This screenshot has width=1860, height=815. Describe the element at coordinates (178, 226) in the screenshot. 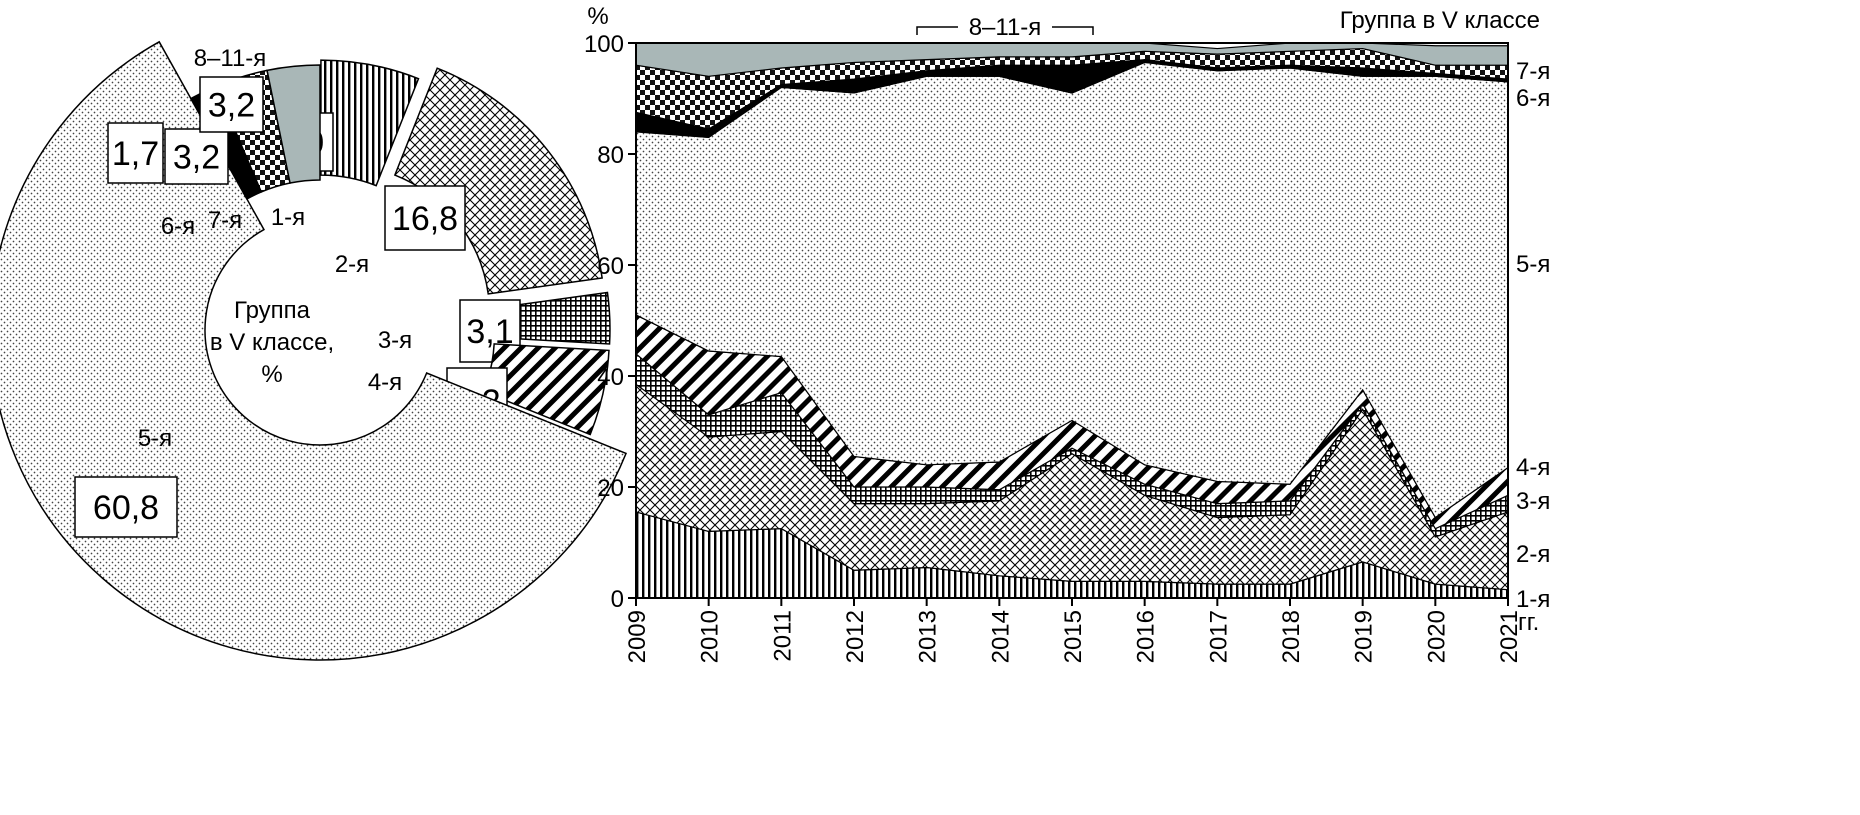

I see `donut-slice-label: 6-я` at that location.